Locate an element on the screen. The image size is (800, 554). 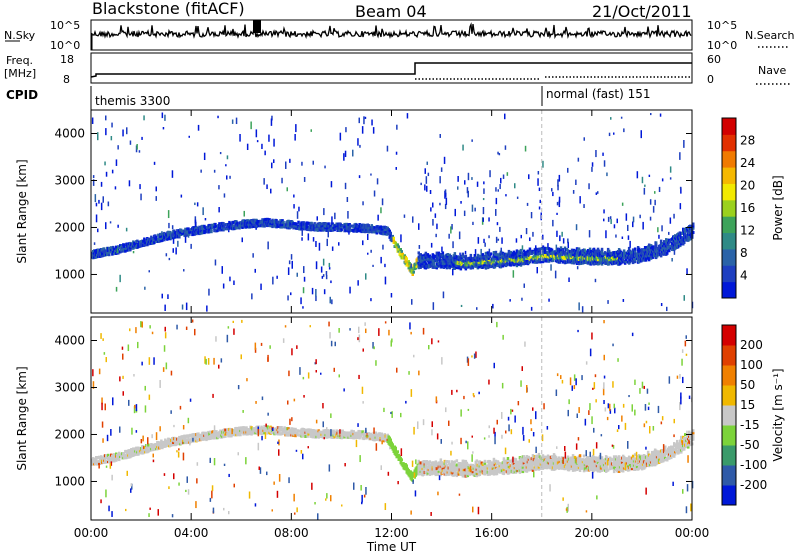
colorbar-segment is located at coordinates (729, 143).